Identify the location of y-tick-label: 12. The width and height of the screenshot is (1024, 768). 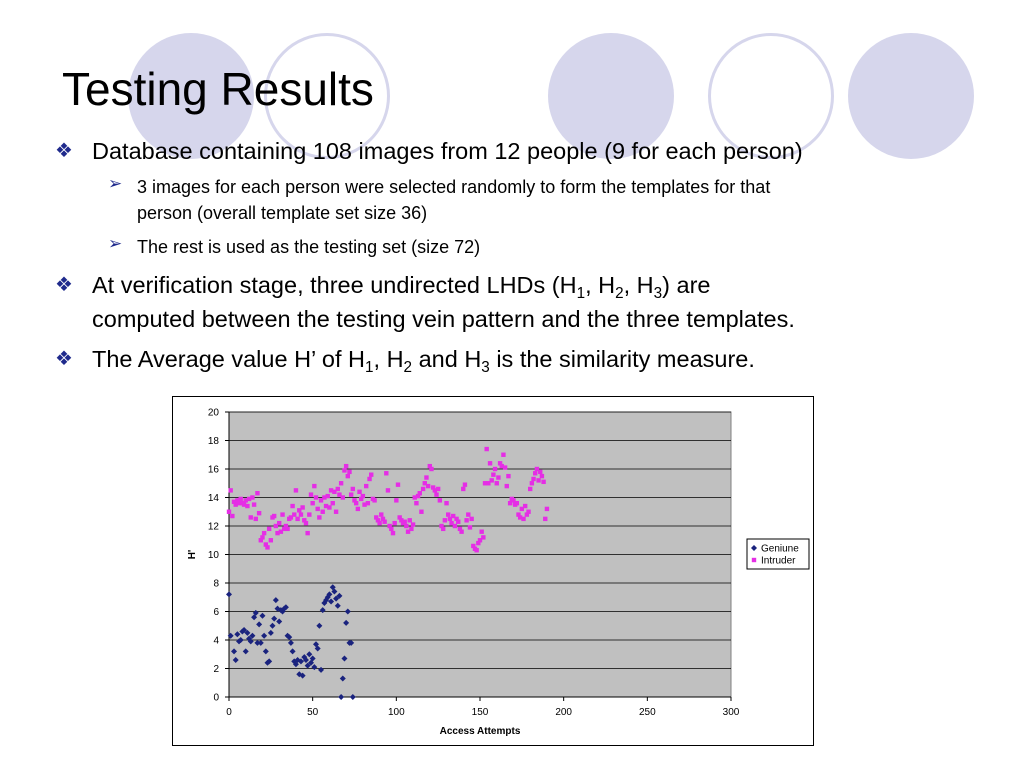
(214, 527).